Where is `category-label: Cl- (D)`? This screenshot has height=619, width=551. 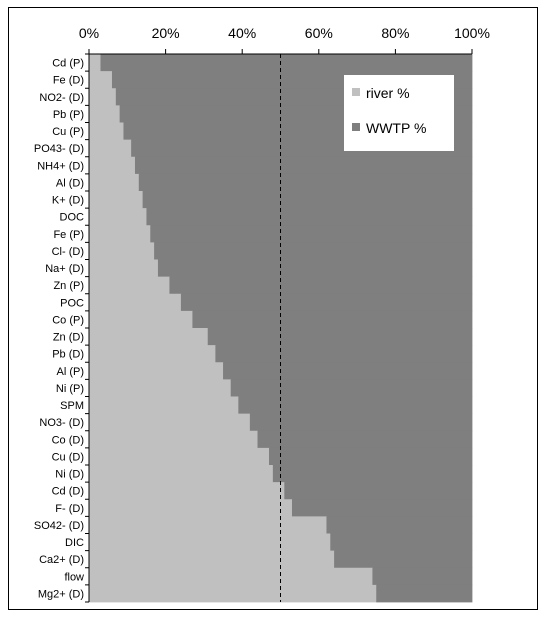 category-label: Cl- (D) is located at coordinates (68, 252).